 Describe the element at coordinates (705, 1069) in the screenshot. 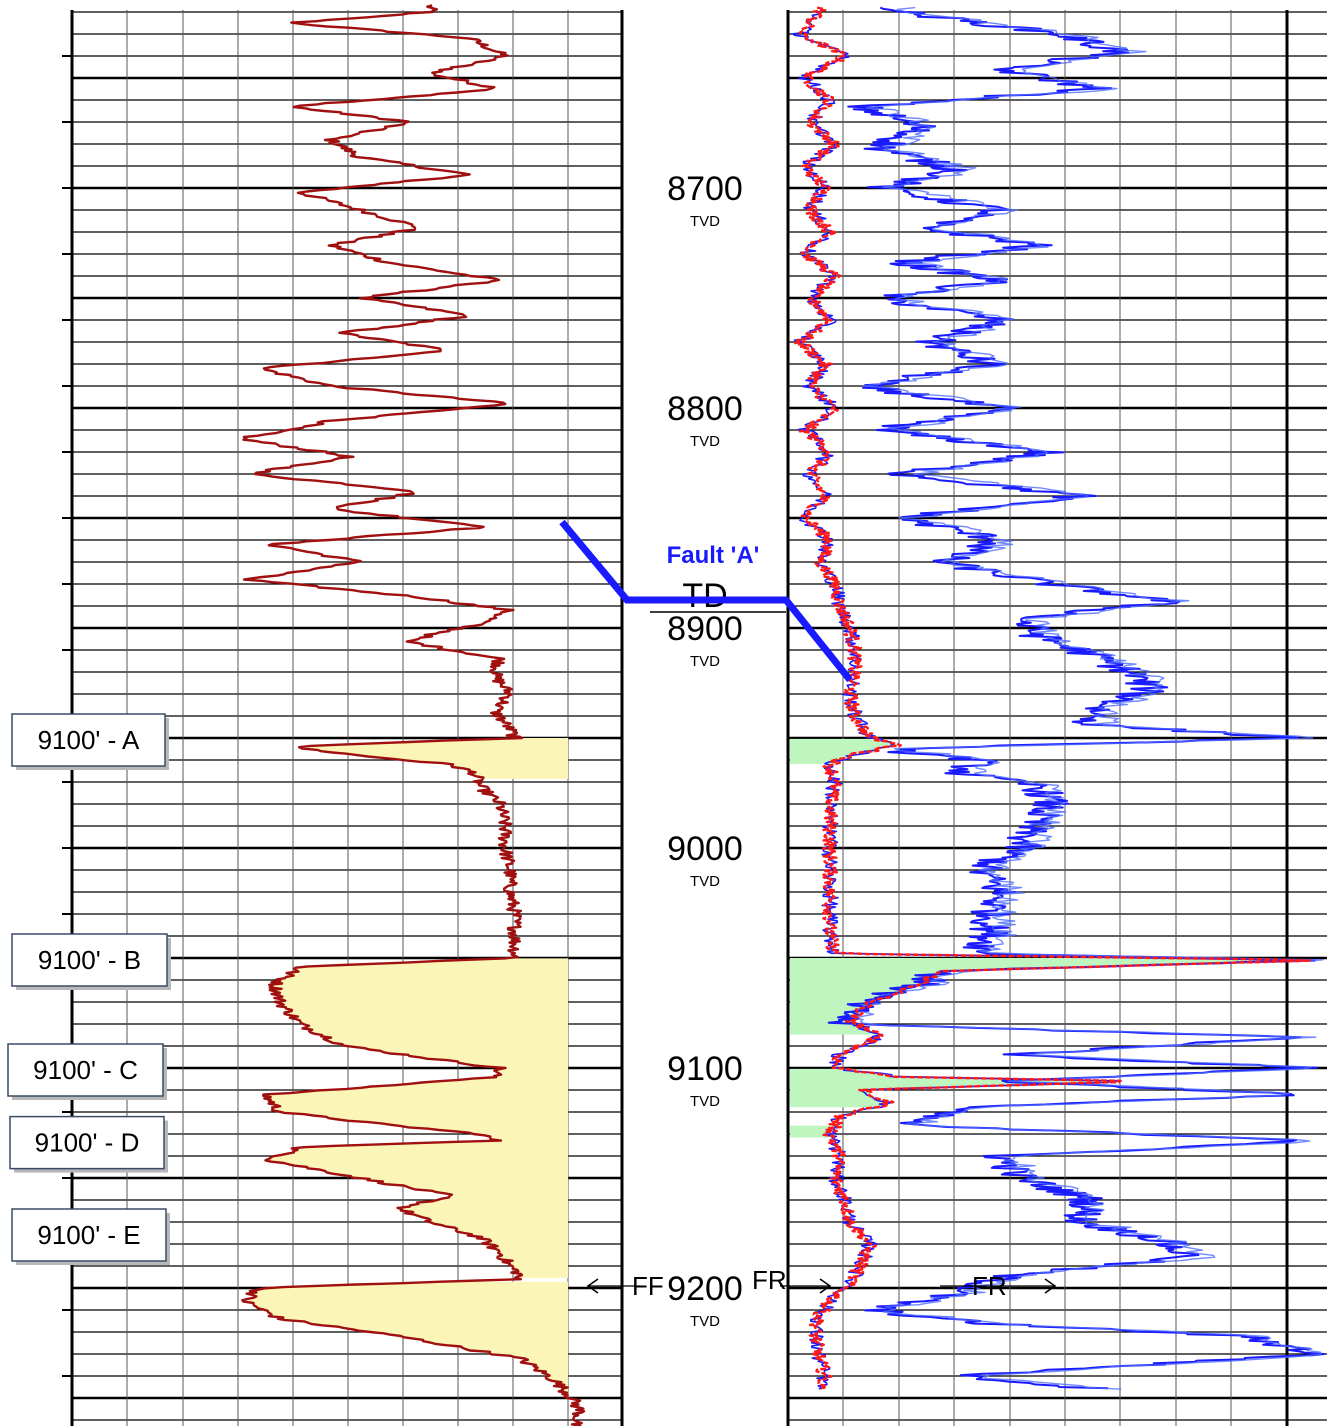

I see `depth-label-9100: 9100` at that location.